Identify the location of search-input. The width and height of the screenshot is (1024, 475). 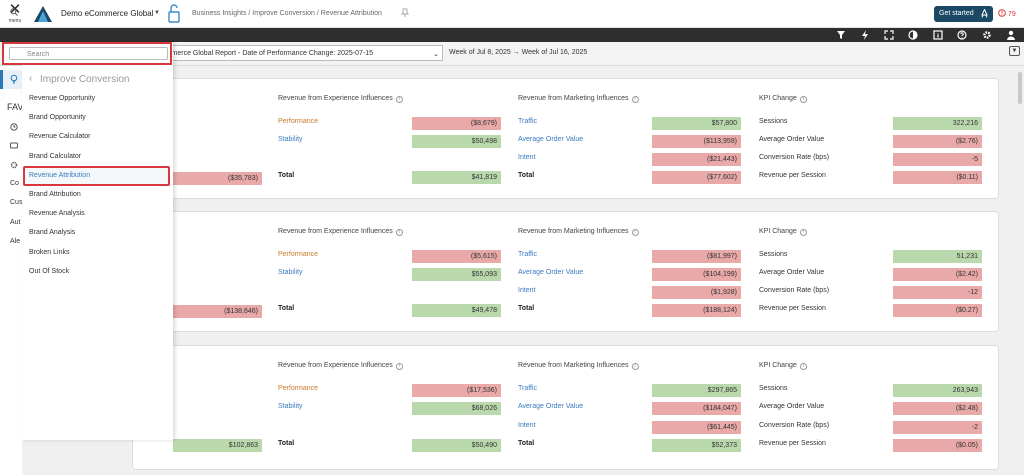
(88, 53).